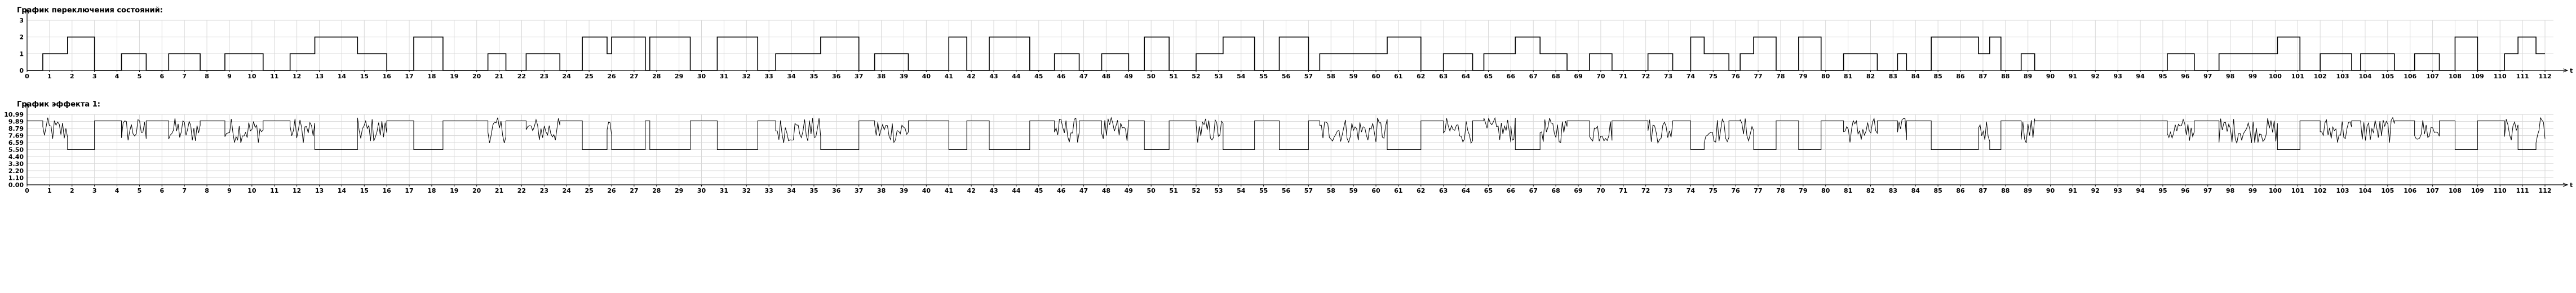  I want to click on x-tick-label: 28, so click(656, 190).